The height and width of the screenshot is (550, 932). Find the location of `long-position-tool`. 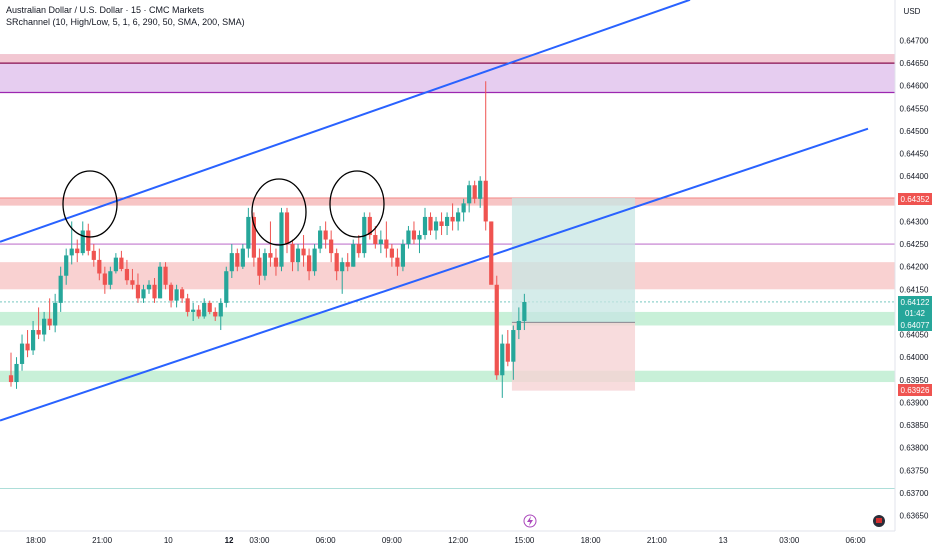

long-position-tool is located at coordinates (573, 294).